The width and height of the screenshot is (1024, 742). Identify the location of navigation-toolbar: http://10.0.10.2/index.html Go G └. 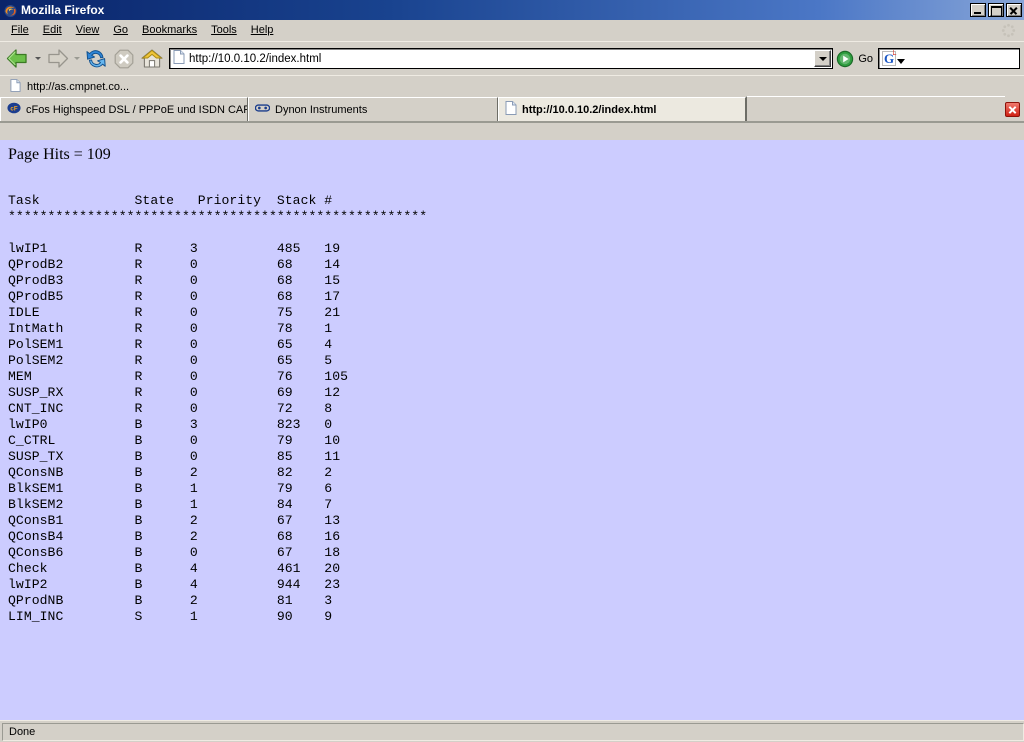
(512, 58).